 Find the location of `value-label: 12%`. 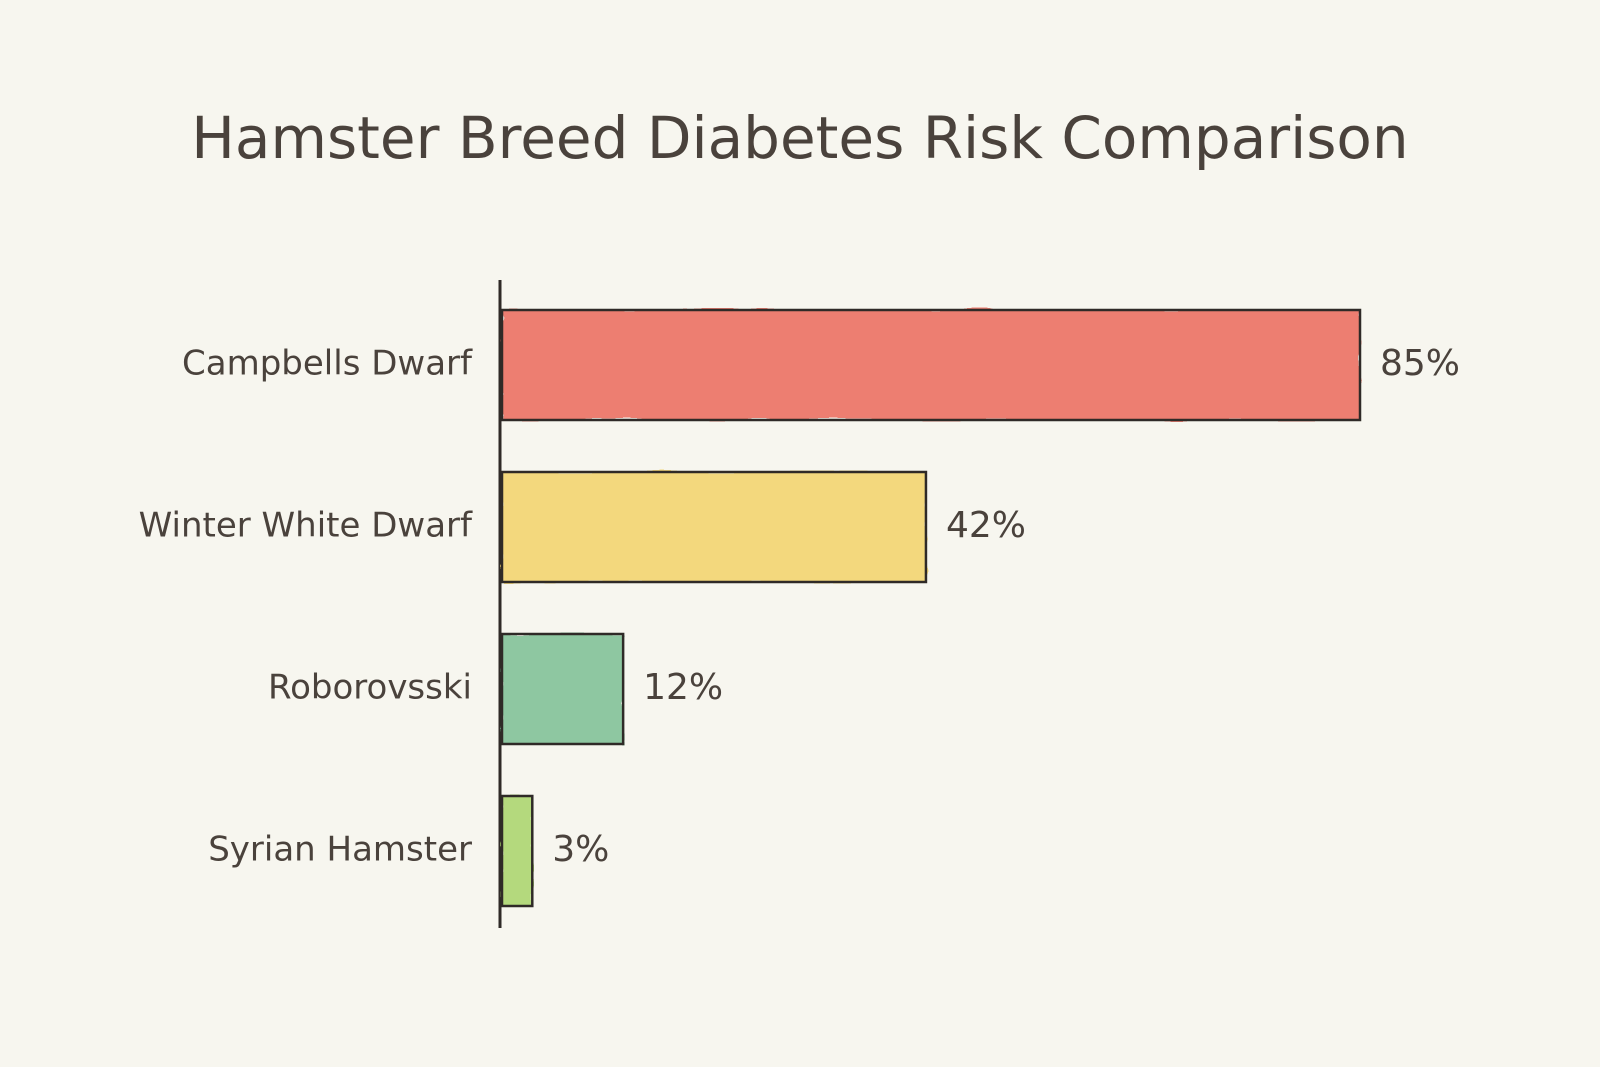

value-label: 12% is located at coordinates (683, 687).